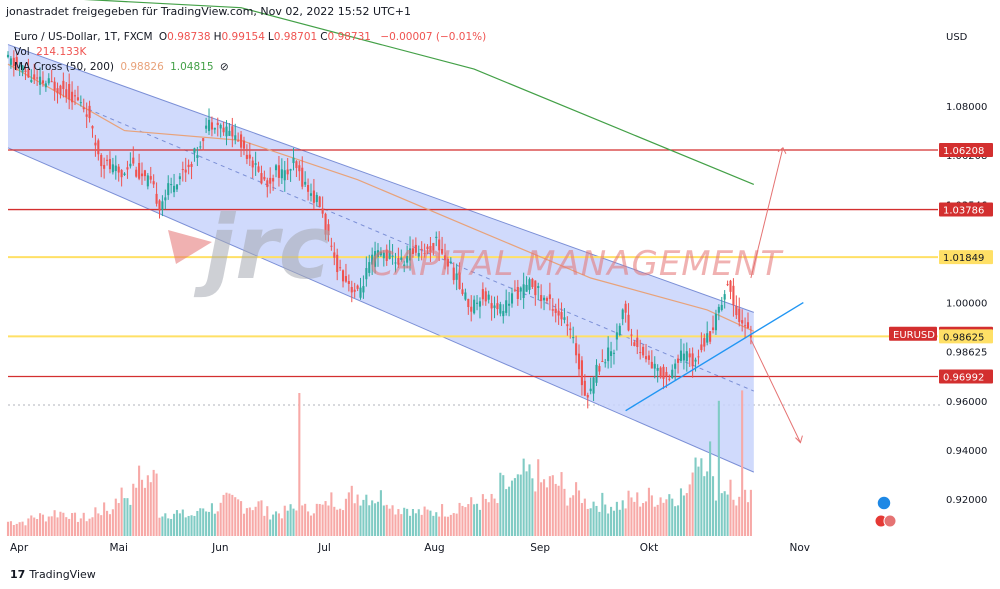 This screenshot has height=589, width=1000. What do you see at coordinates (224, 67) in the screenshot?
I see `eye-off-icon: ⊘` at bounding box center [224, 67].